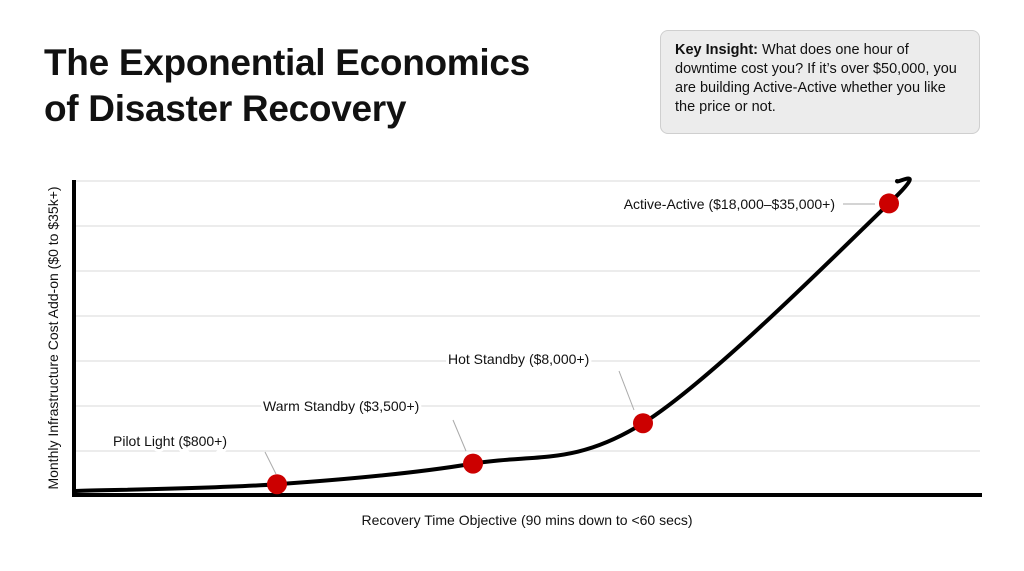  What do you see at coordinates (170, 441) in the screenshot?
I see `point-label: Pilot Light ($800+)` at bounding box center [170, 441].